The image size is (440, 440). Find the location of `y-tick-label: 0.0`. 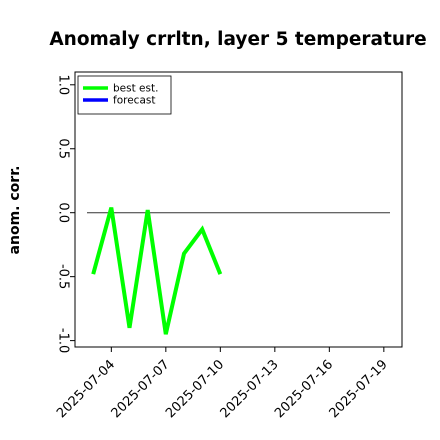

y-tick-label: 0.0 is located at coordinates (63, 212).